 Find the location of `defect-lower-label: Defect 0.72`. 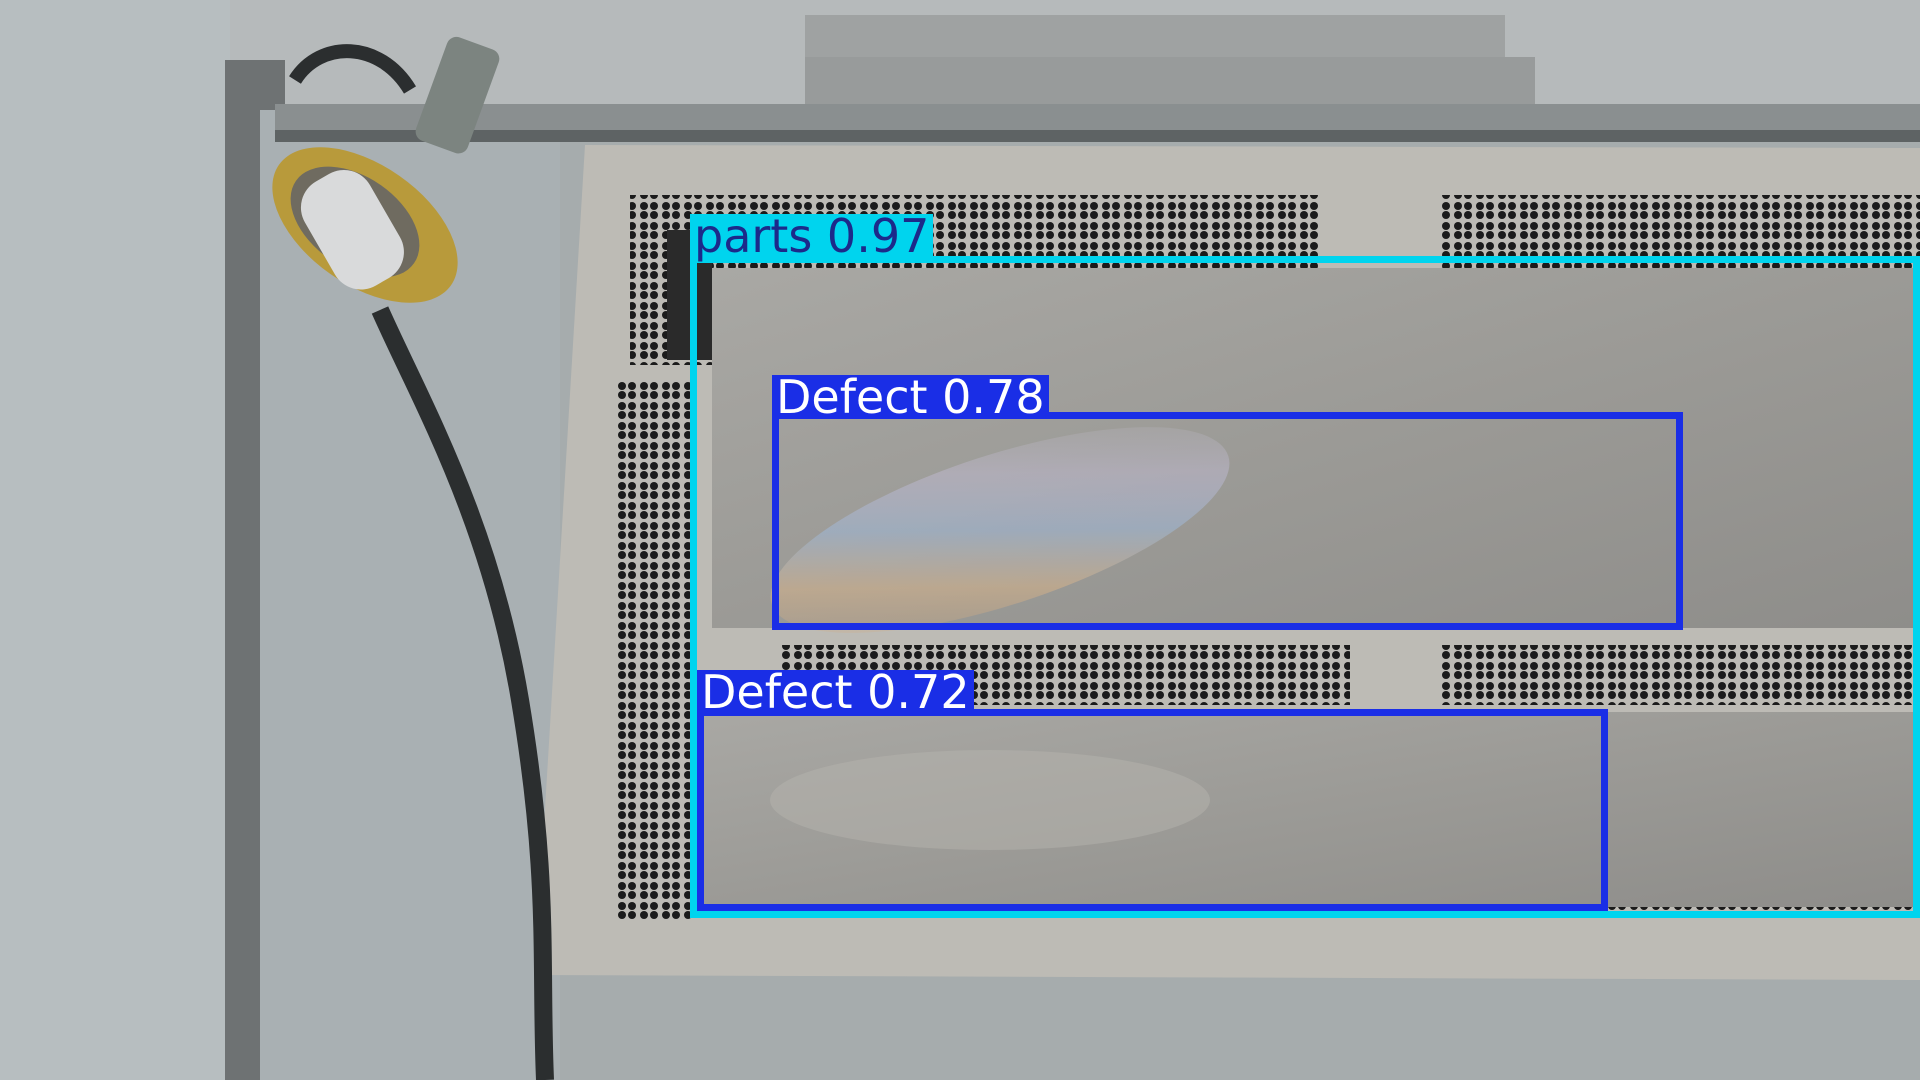

defect-lower-label: Defect 0.72 is located at coordinates (835, 692).